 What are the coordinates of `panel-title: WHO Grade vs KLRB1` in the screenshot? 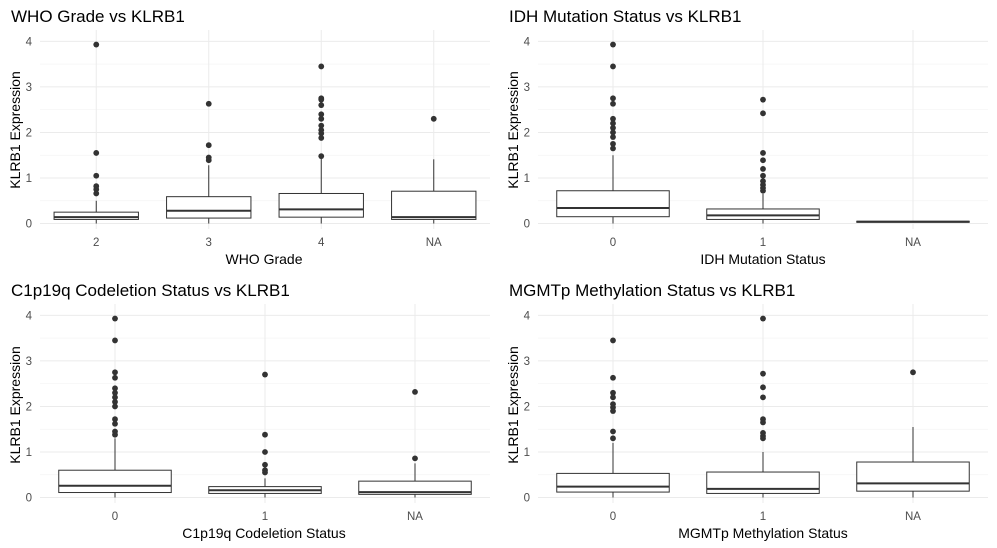 It's located at (98, 16).